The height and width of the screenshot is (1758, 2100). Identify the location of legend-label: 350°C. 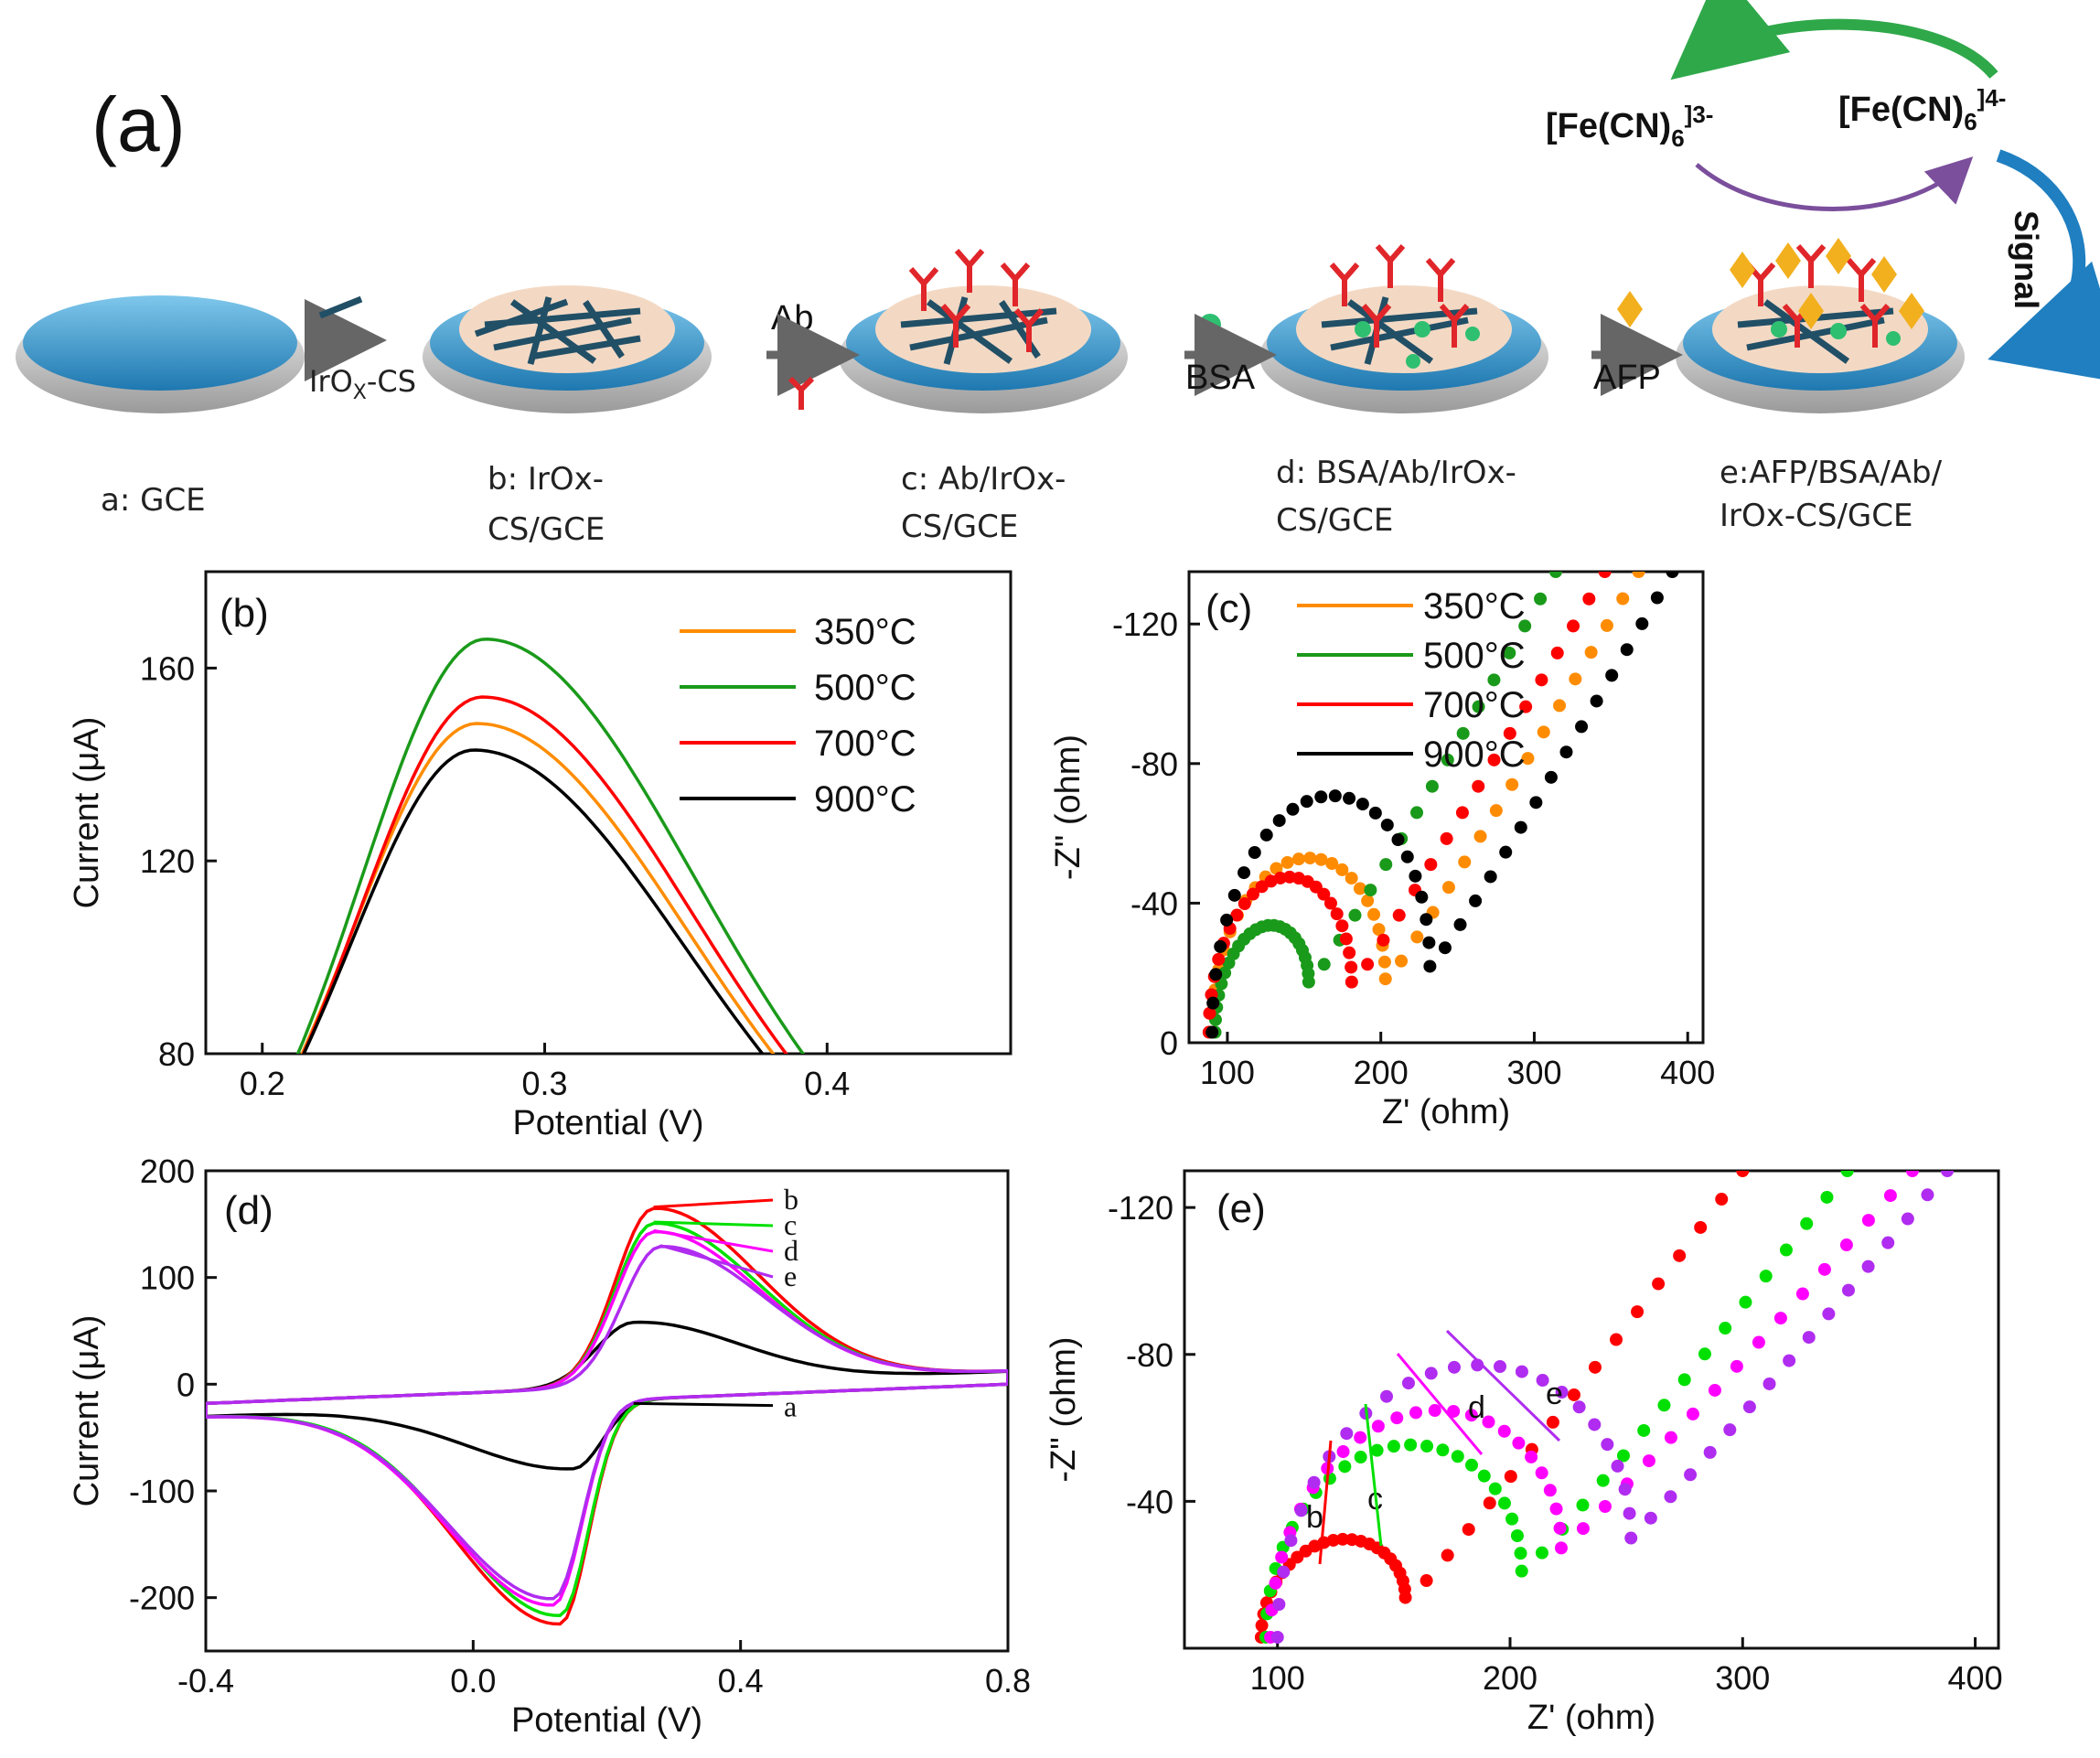
(1474, 607).